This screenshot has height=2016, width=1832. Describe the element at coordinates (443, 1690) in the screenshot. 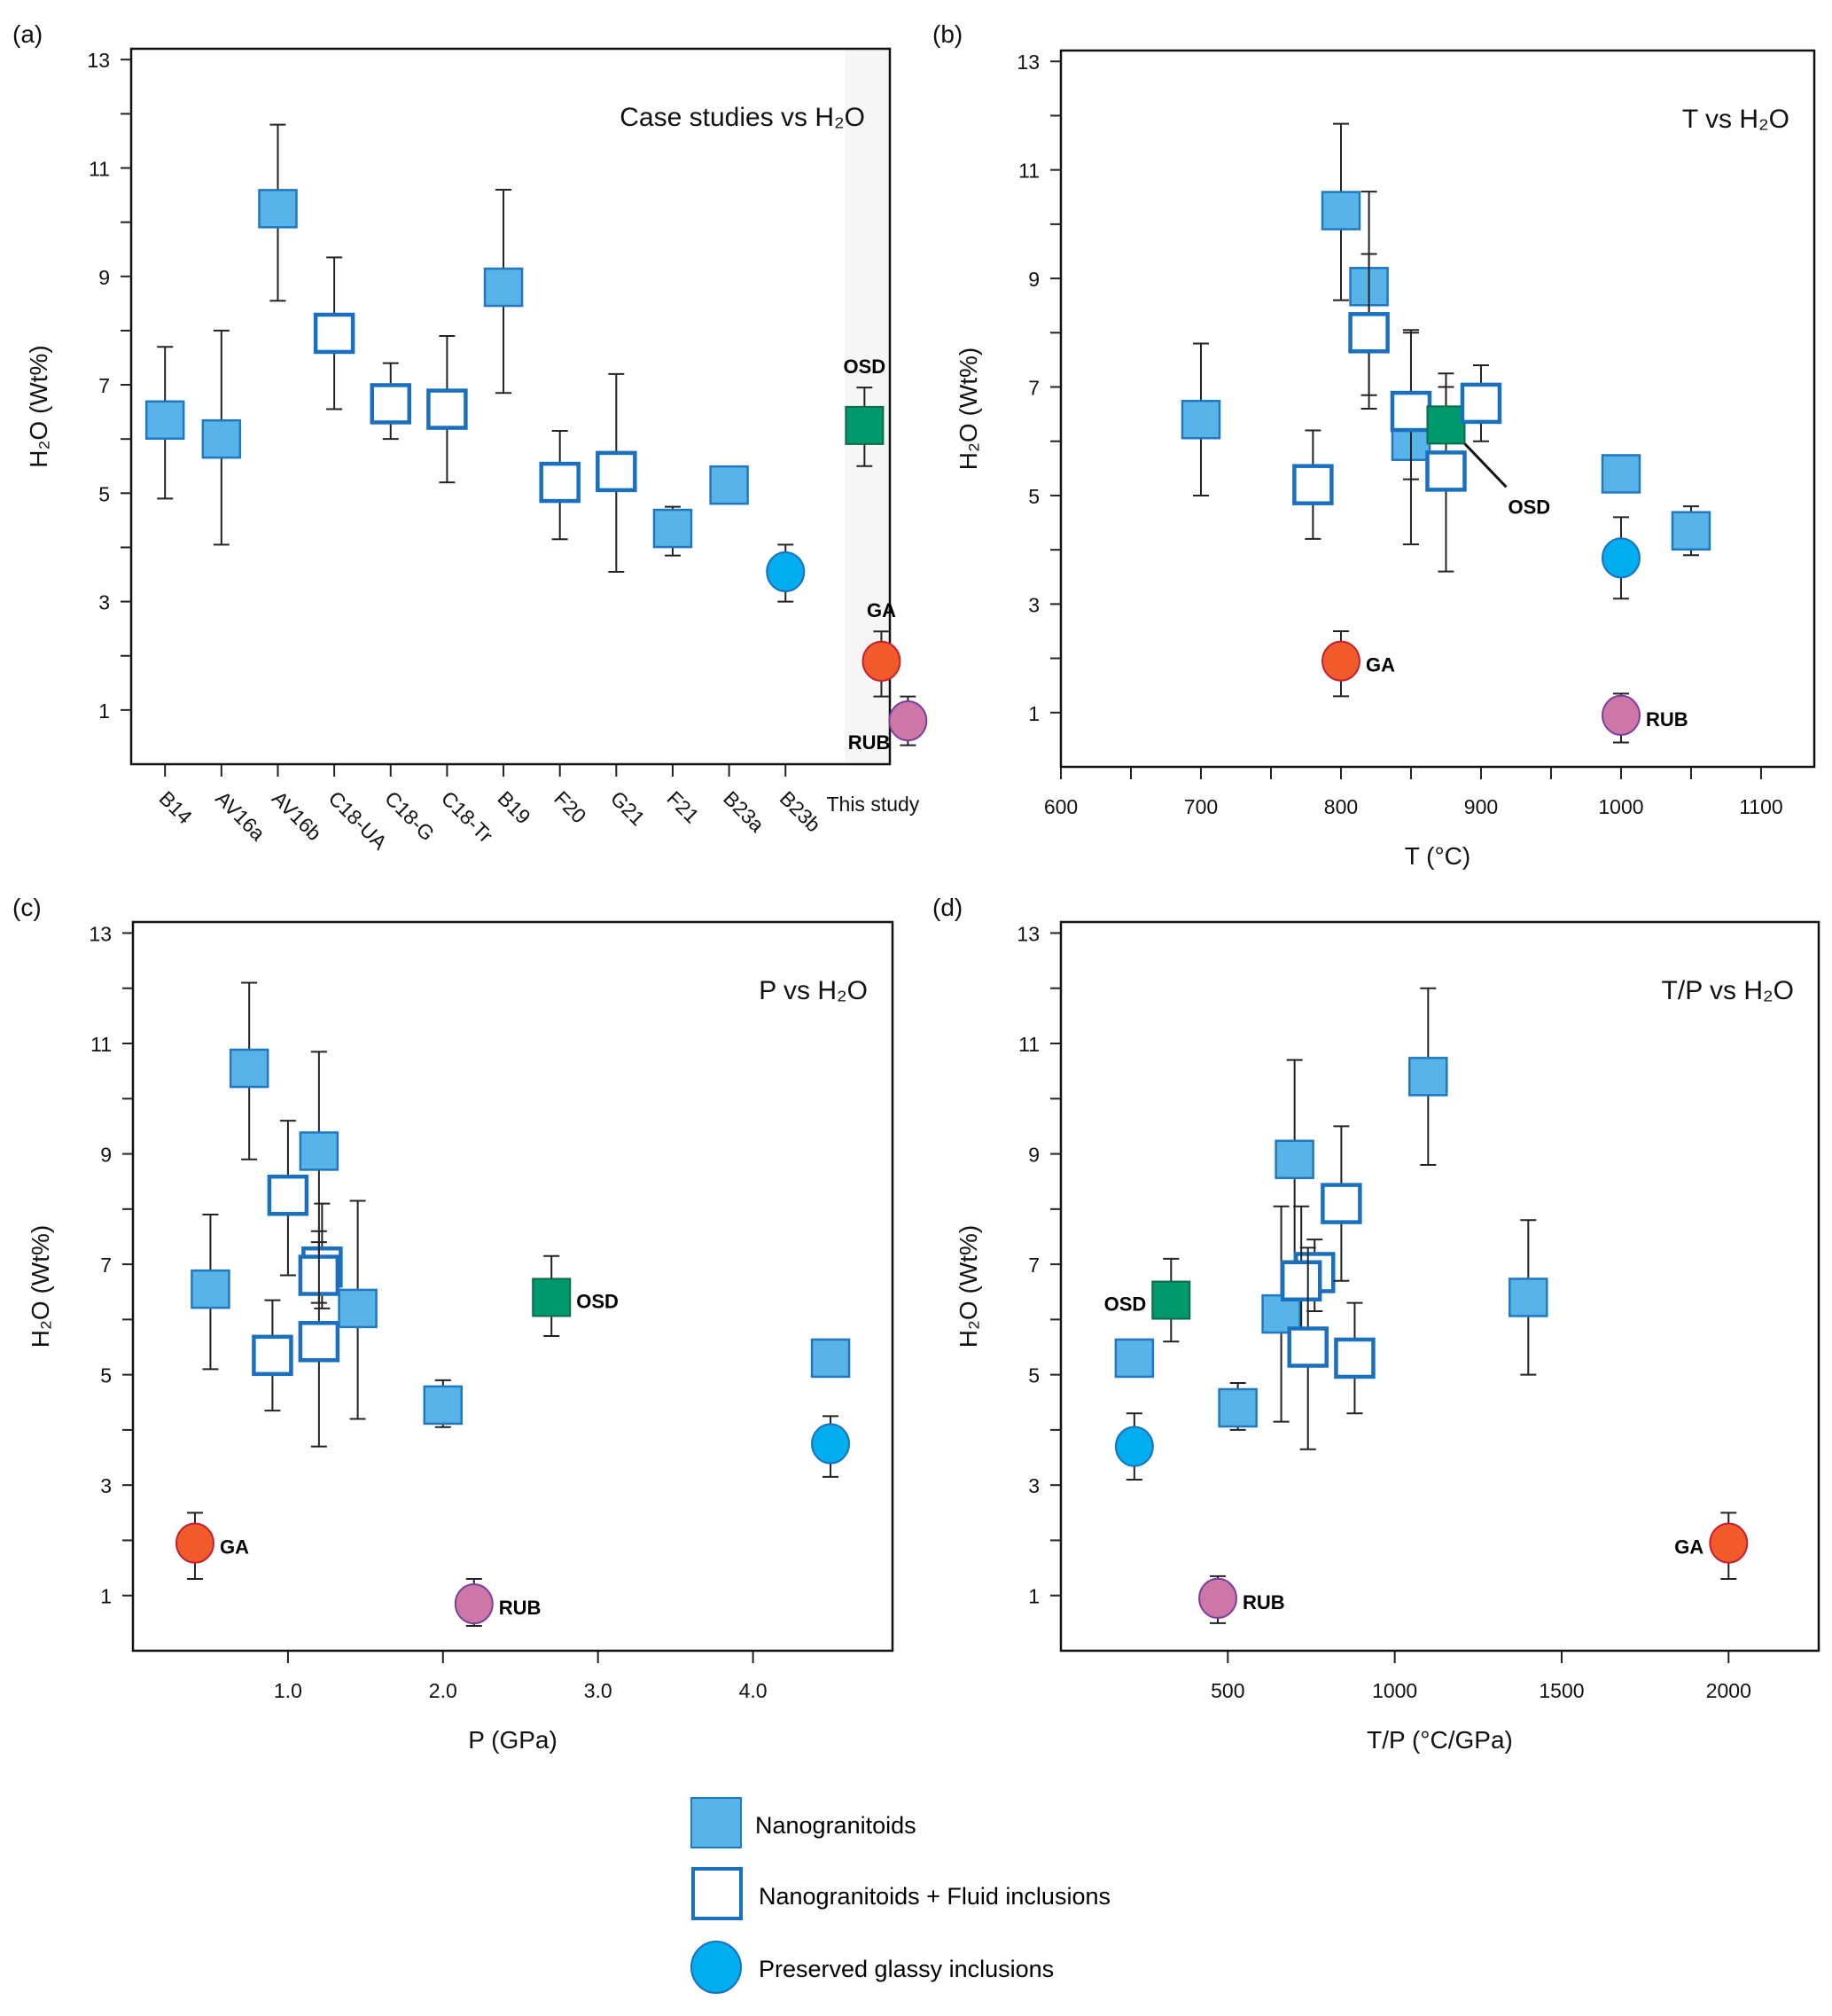

I see `x-tick-label: 2.0` at that location.